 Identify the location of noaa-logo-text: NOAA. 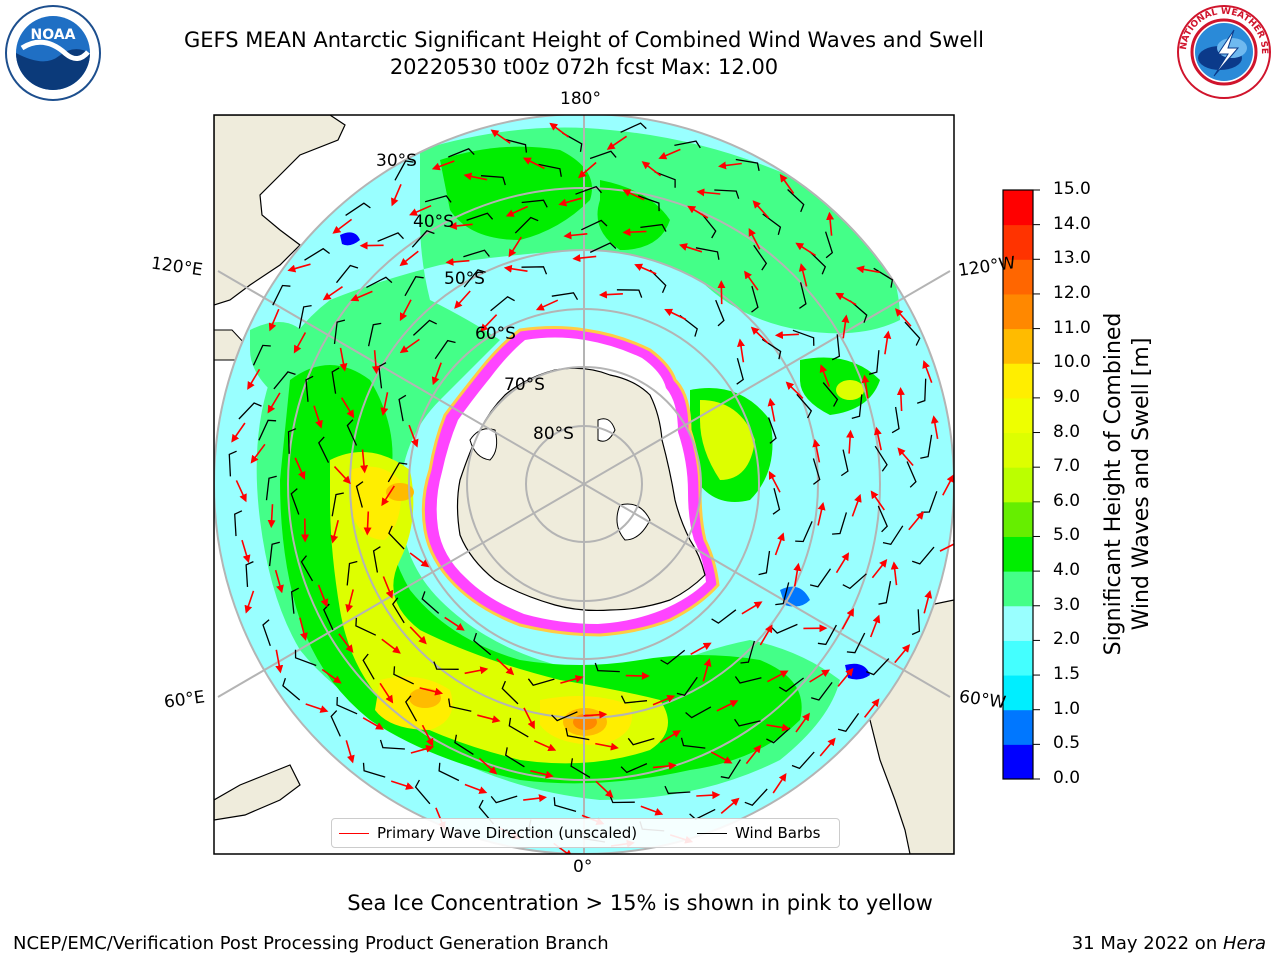
(53, 35).